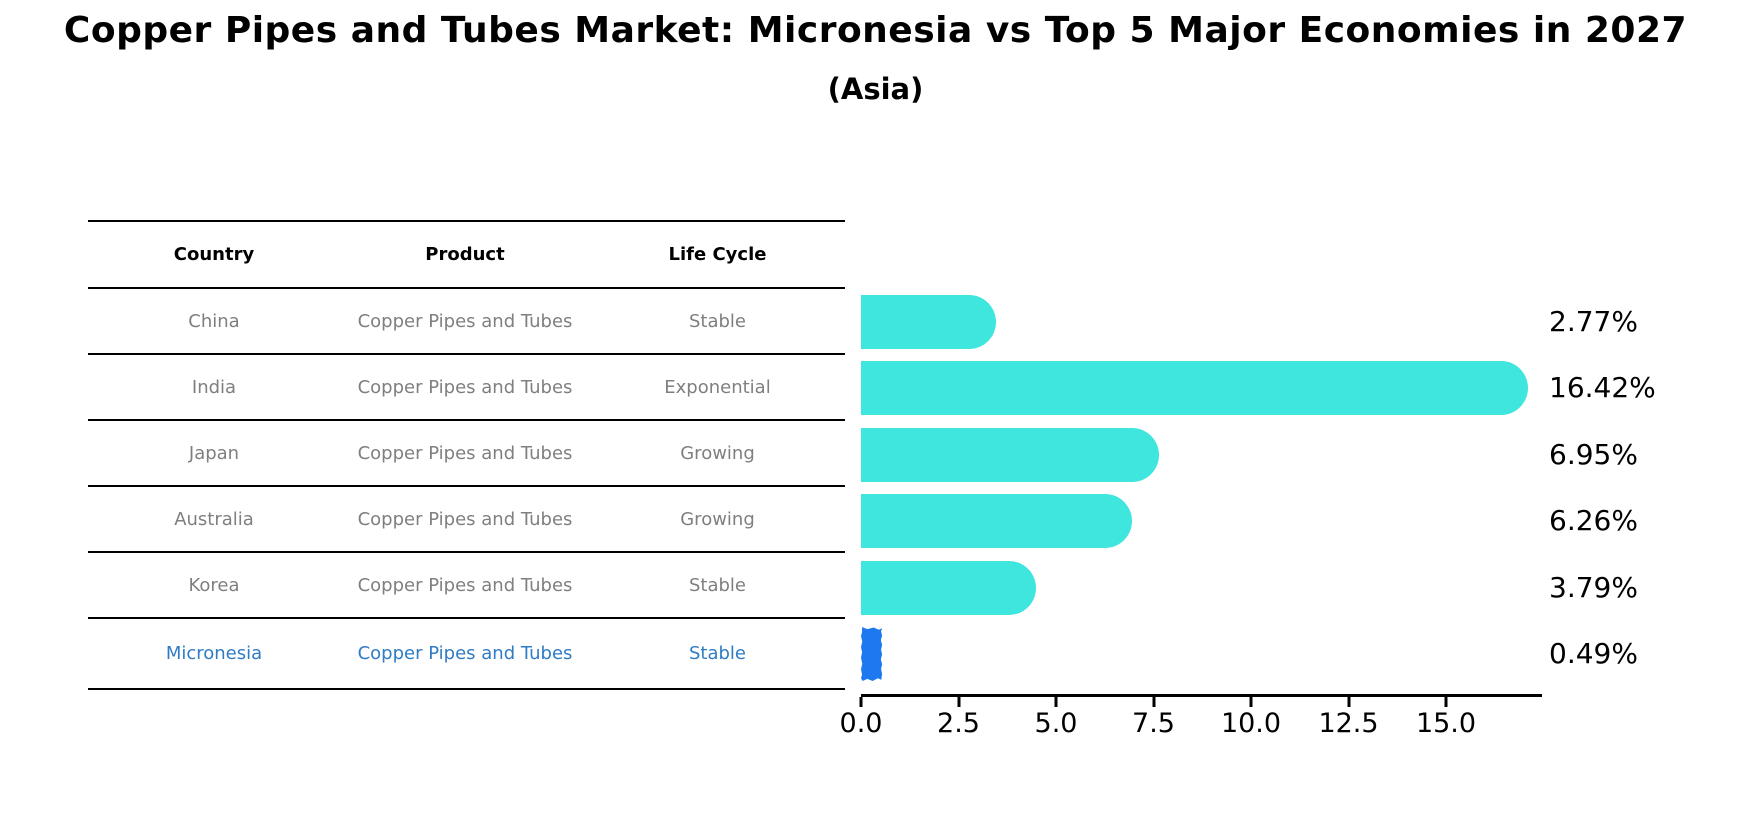 This screenshot has width=1751, height=823. What do you see at coordinates (1446, 723) in the screenshot?
I see `x-tick-label: 15.0` at bounding box center [1446, 723].